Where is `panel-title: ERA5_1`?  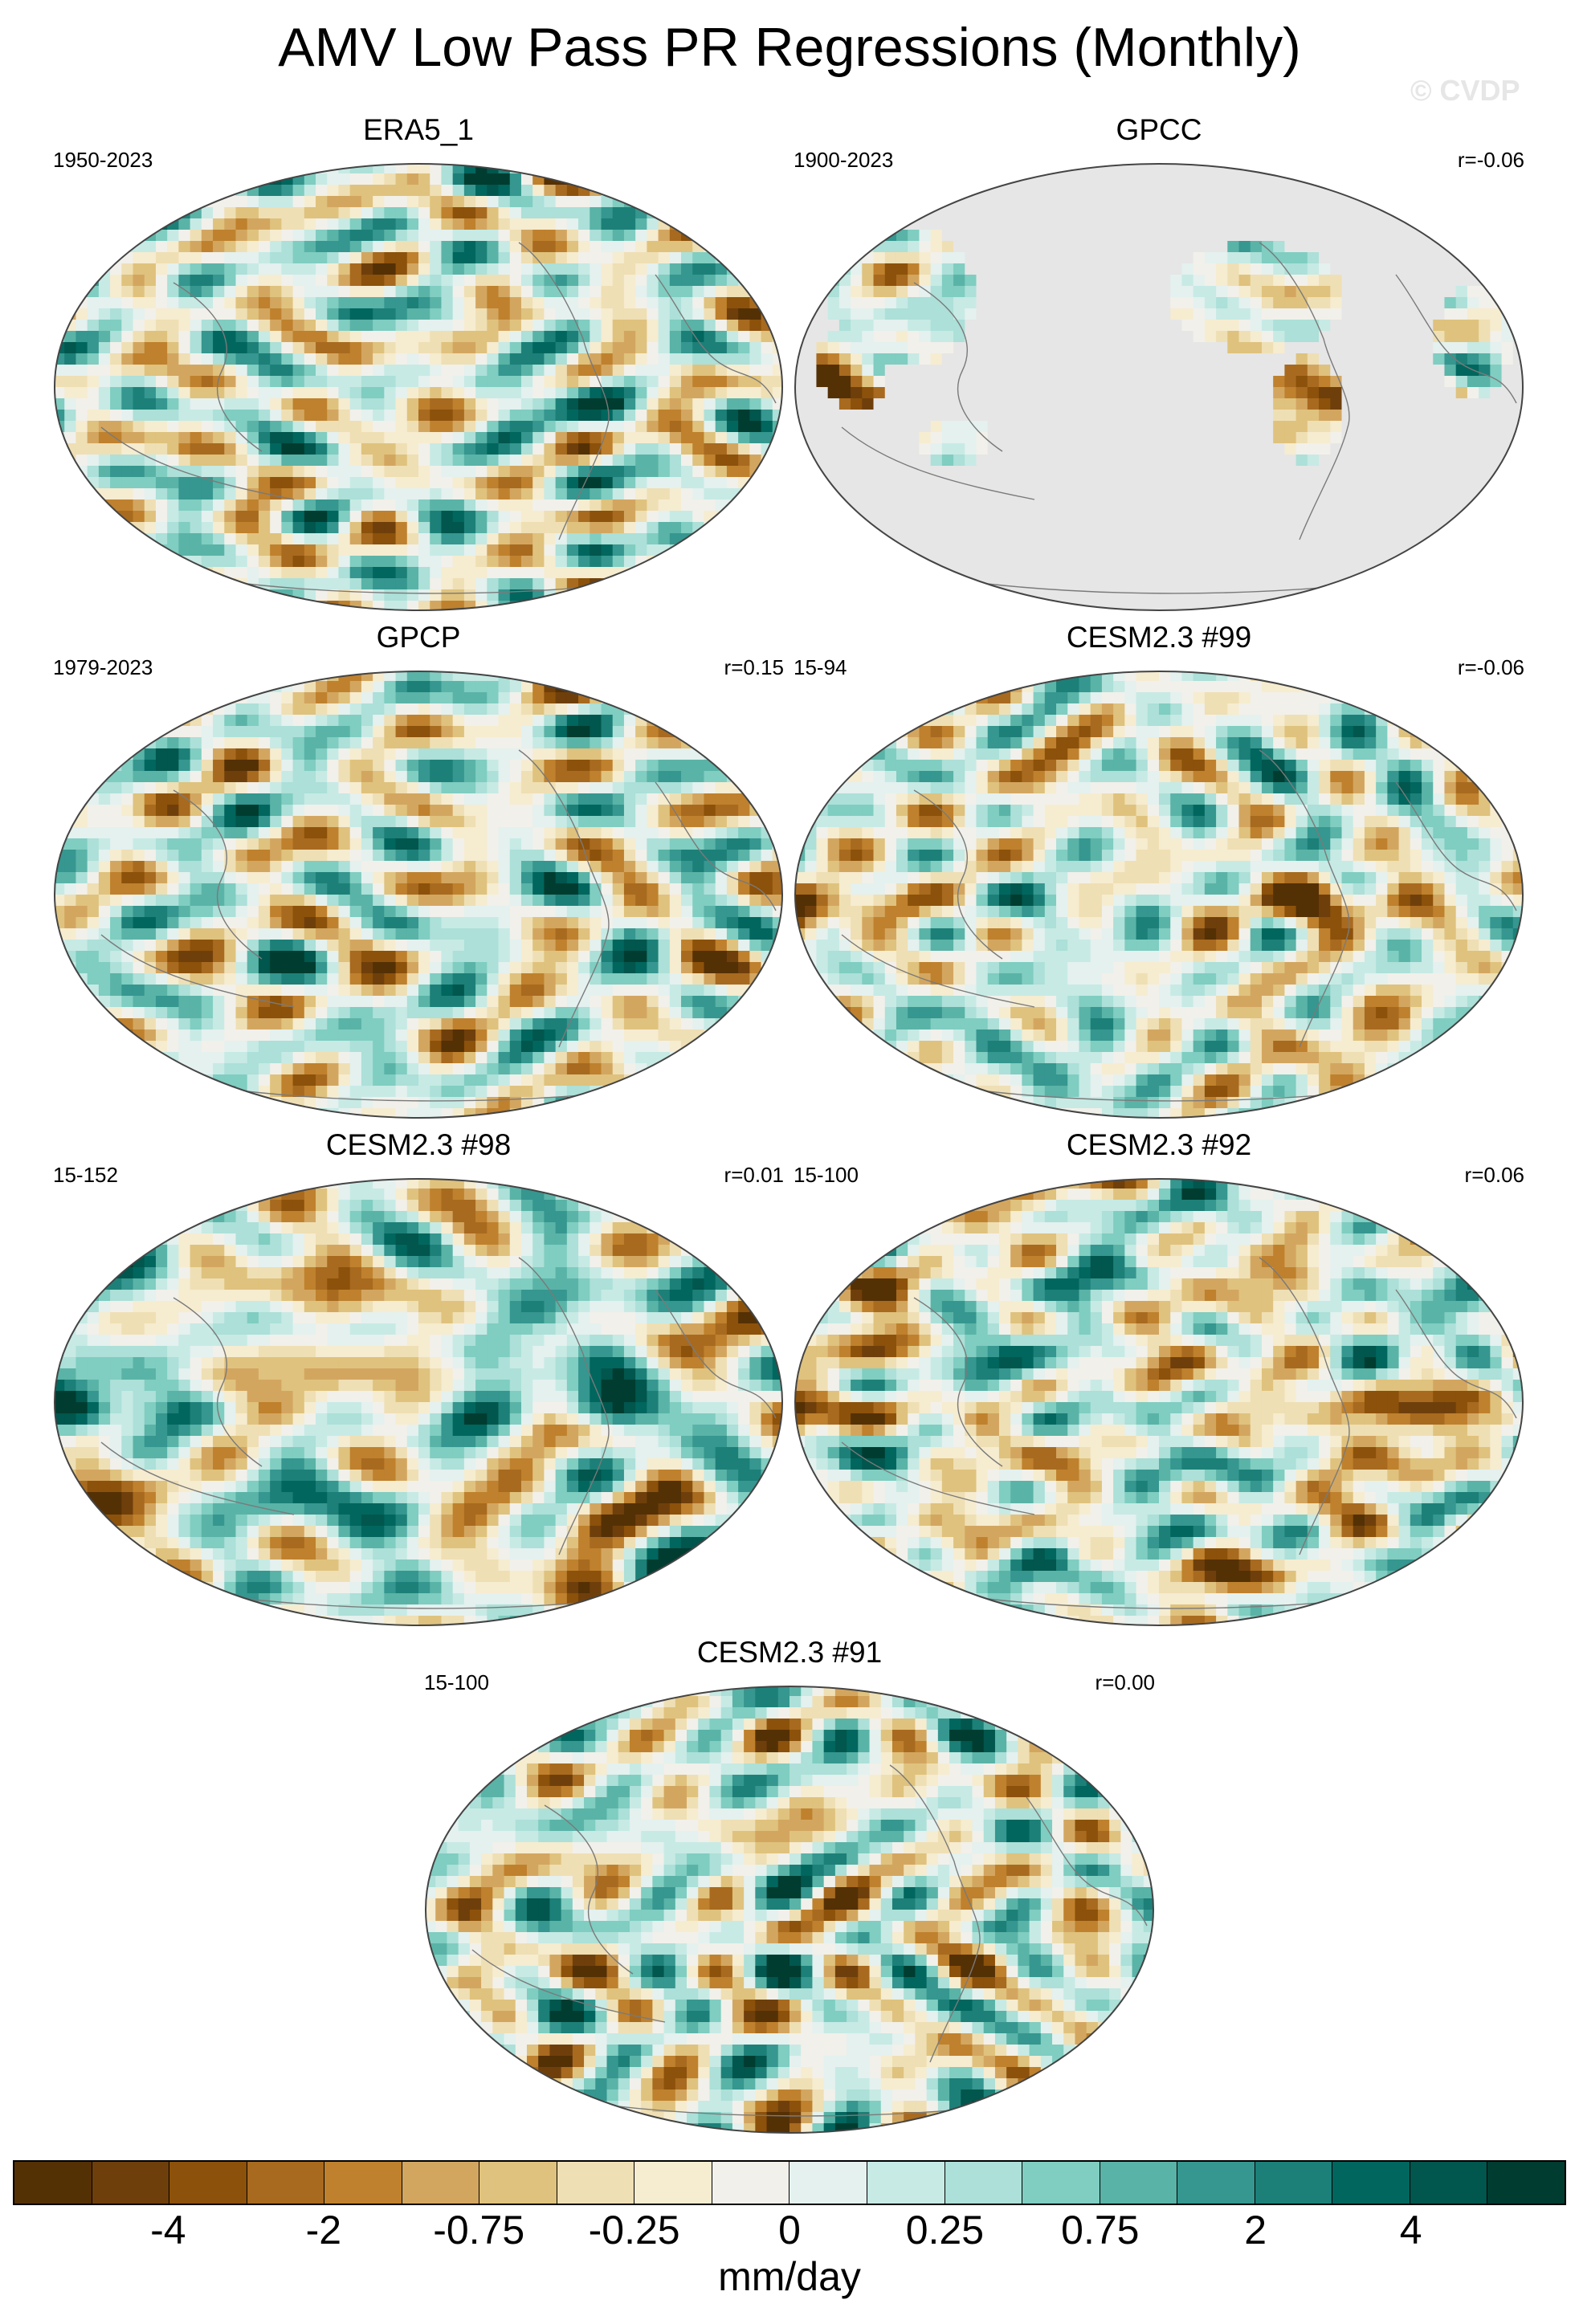 panel-title: ERA5_1 is located at coordinates (418, 129).